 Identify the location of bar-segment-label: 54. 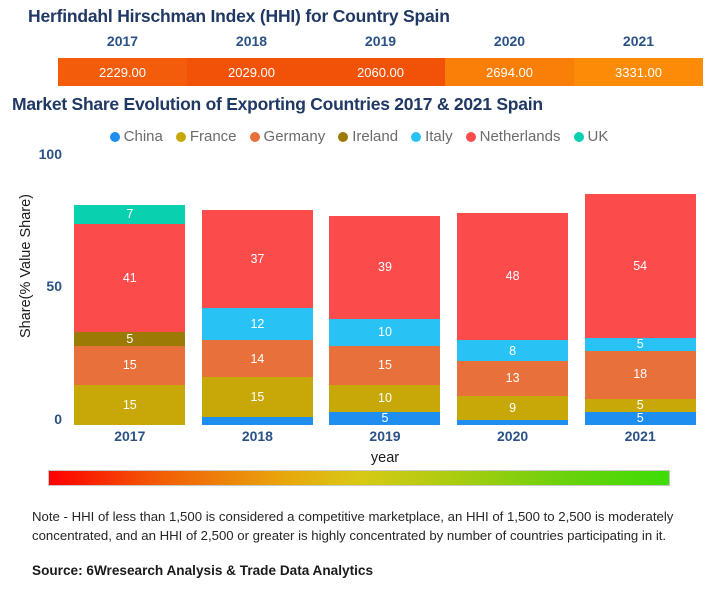
(640, 265).